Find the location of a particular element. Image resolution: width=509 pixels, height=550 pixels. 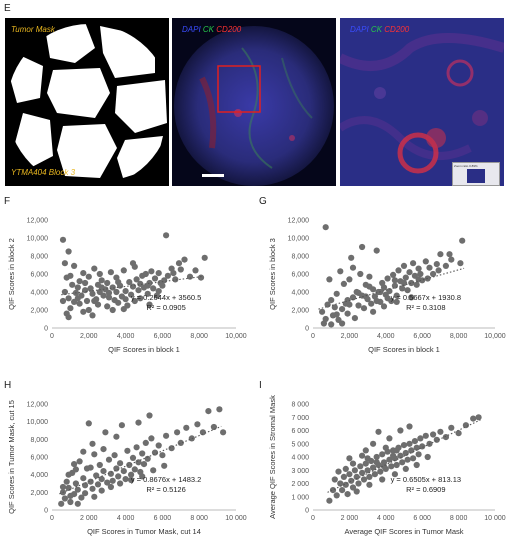

y-tick-label: 8 000 is located at coordinates (300, 405).